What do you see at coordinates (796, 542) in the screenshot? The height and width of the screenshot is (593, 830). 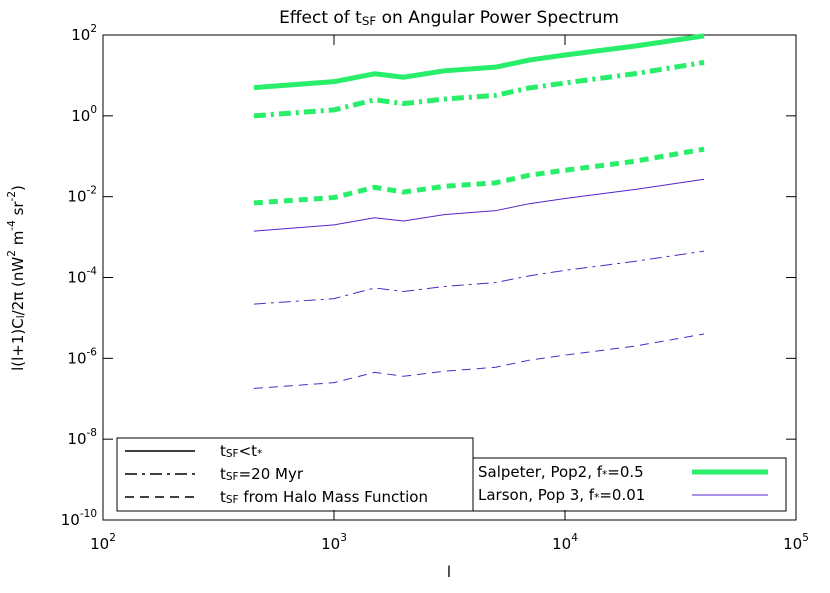 I see `x-tick-label: 10⁵` at bounding box center [796, 542].